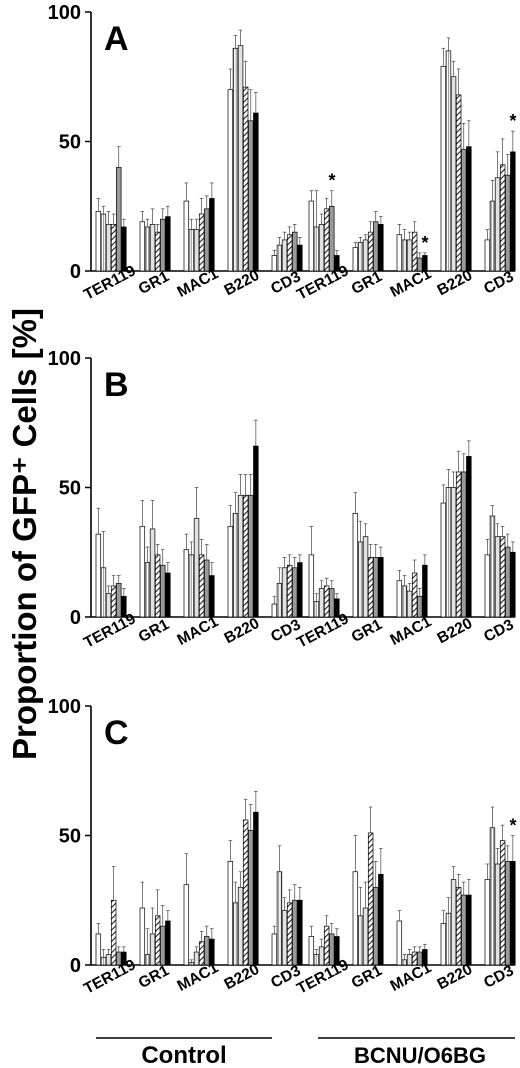 This screenshot has height=1068, width=520. Describe the element at coordinates (455, 631) in the screenshot. I see `x-tick-label: B220` at that location.